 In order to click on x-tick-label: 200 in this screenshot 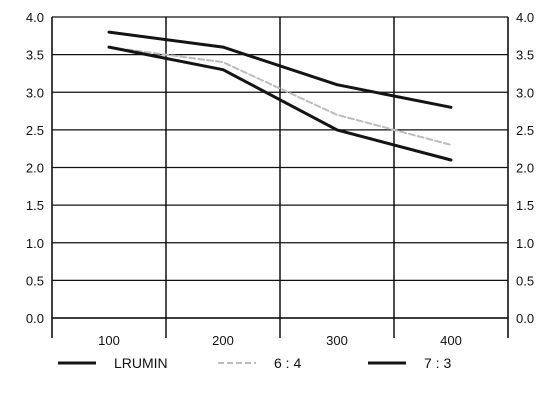, I will do `click(223, 340)`.